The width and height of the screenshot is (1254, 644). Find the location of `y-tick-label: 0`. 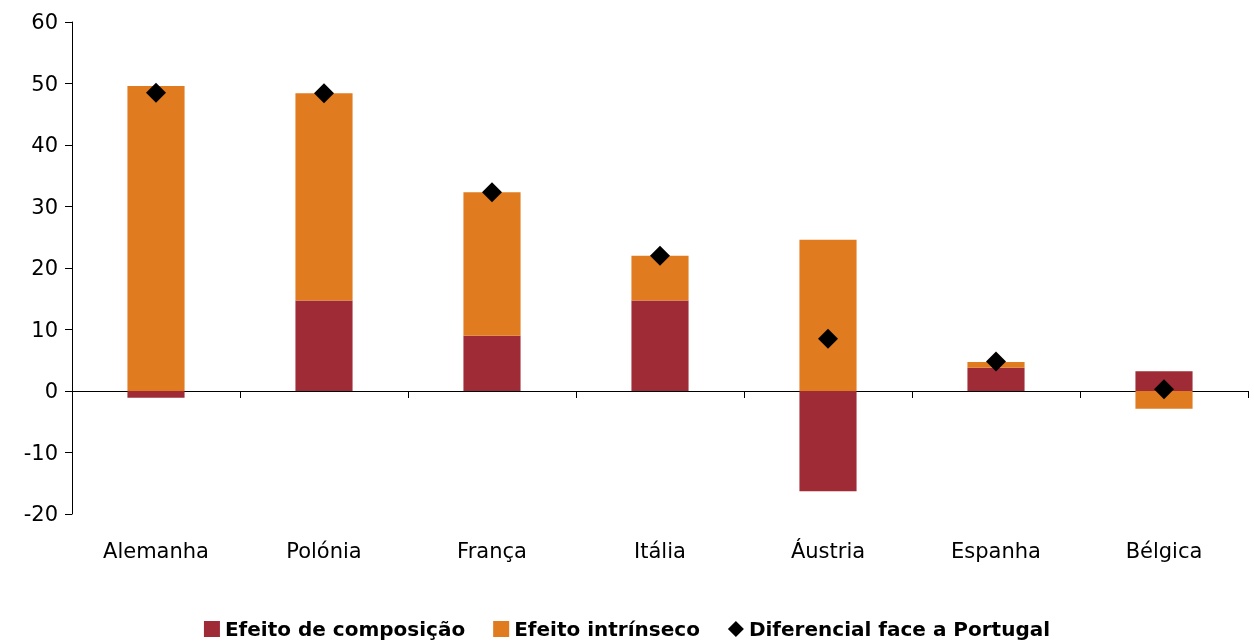

y-tick-label: 0 is located at coordinates (51, 391).